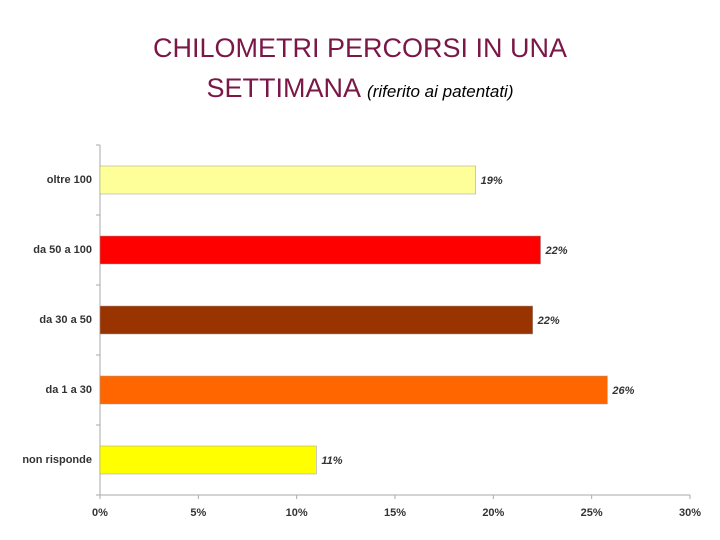 The image size is (720, 540). Describe the element at coordinates (493, 513) in the screenshot. I see `x-tick-label: 20%` at that location.